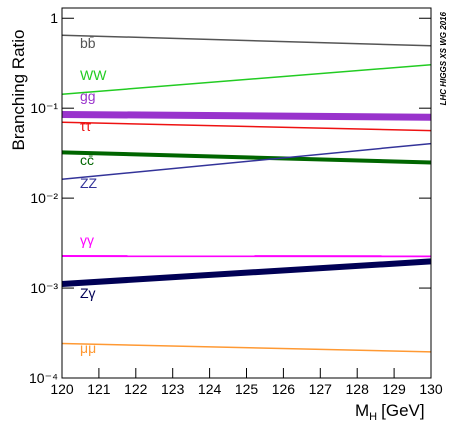 The image size is (451, 425). I want to click on y-tick-label: 1, so click(54, 18).